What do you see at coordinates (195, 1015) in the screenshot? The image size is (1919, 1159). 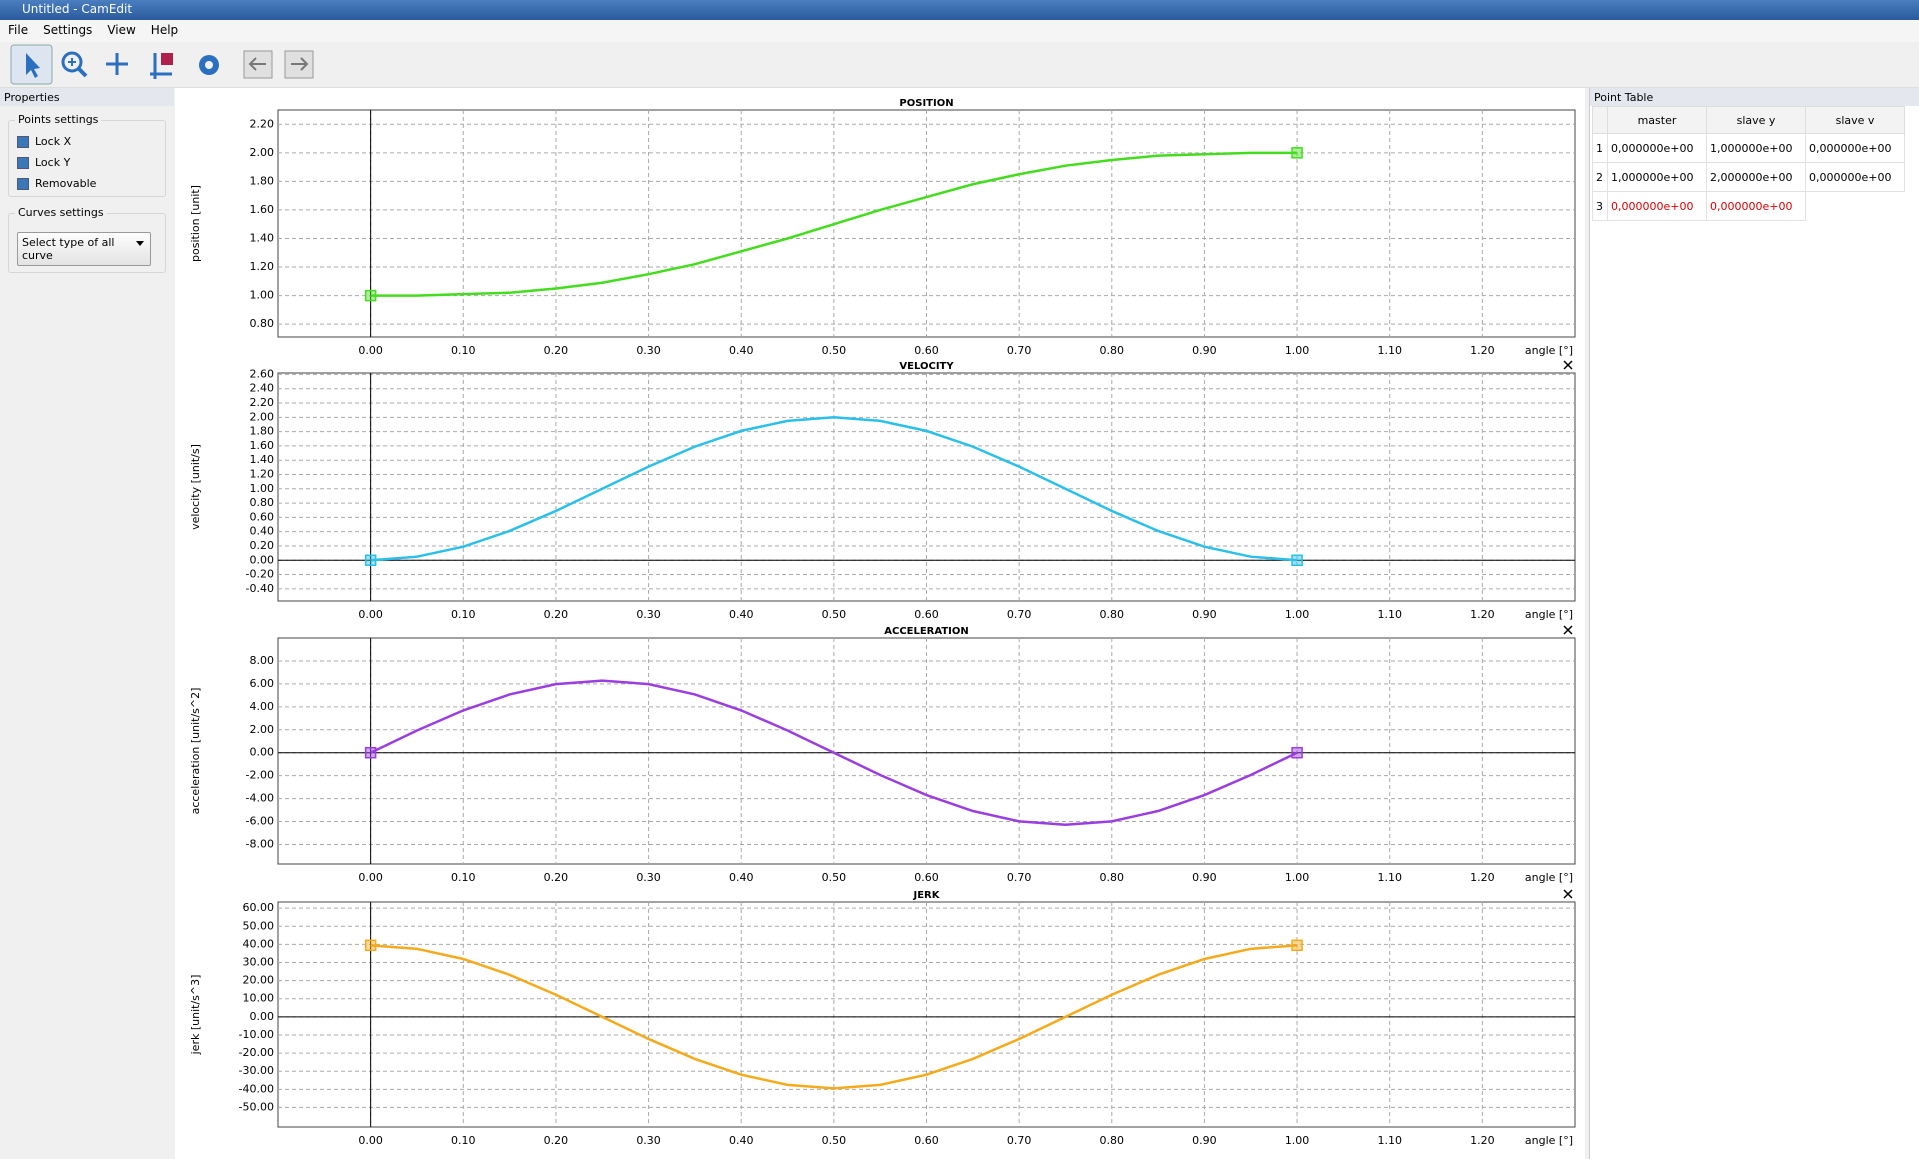 I see `y-axis-label: jerk [unit/s^3]` at bounding box center [195, 1015].